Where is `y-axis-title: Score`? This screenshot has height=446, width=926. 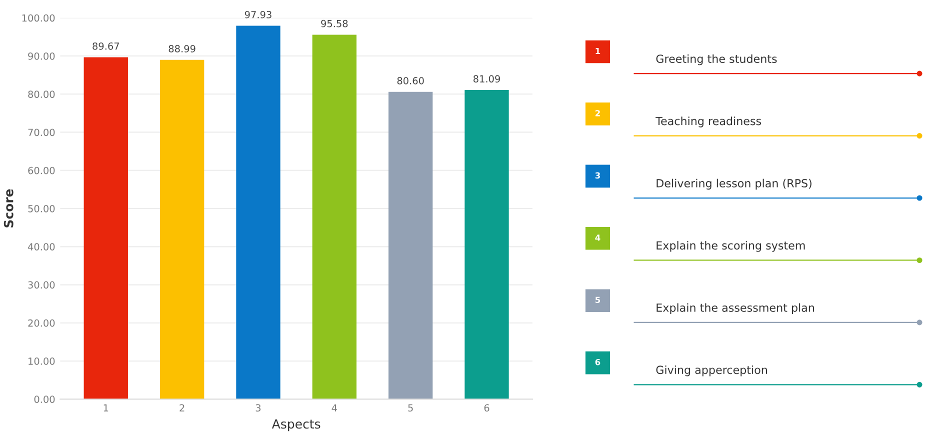 y-axis-title: Score is located at coordinates (9, 208).